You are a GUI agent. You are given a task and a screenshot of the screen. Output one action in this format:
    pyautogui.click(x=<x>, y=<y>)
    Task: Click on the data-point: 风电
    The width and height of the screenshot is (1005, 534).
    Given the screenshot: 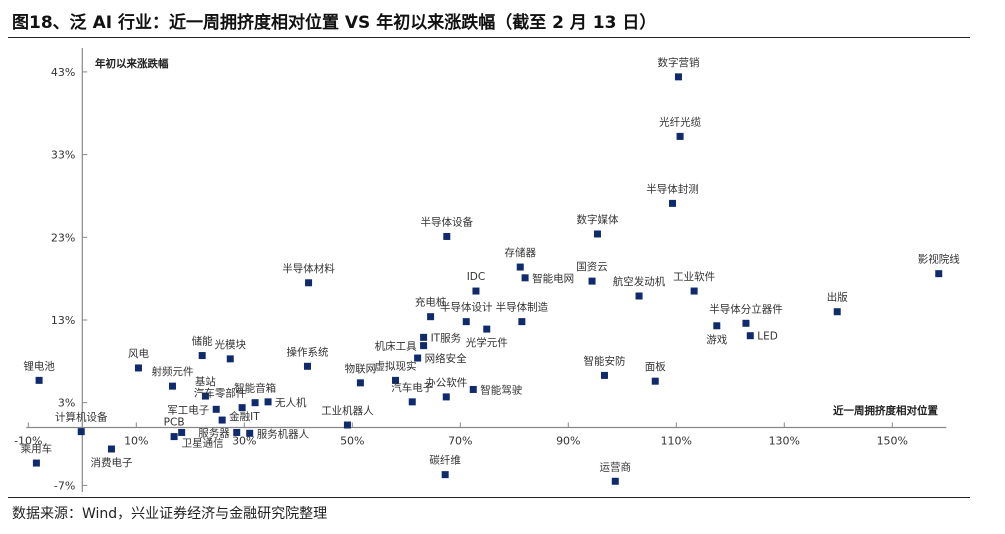 What is the action you would take?
    pyautogui.click(x=138, y=359)
    